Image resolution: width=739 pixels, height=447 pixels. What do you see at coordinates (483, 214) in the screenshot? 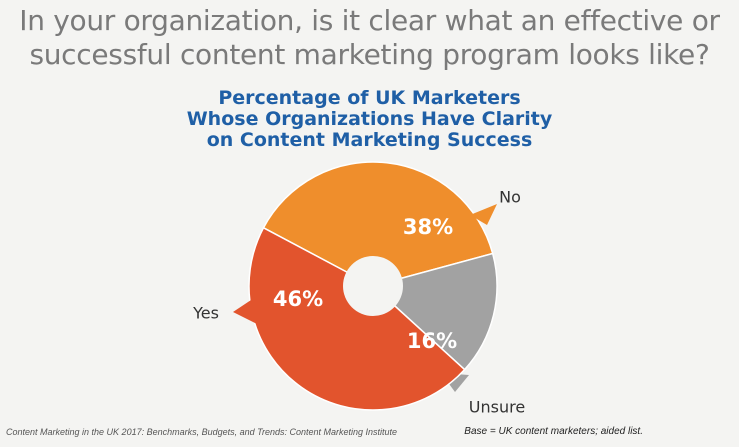
I see `callout-no` at bounding box center [483, 214].